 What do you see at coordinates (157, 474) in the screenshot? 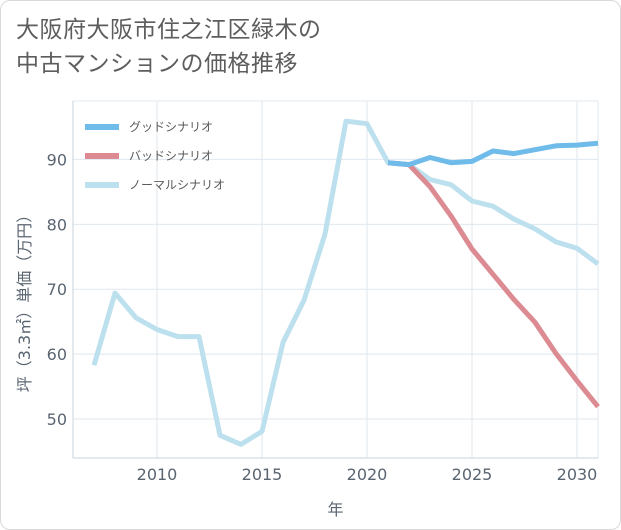
I see `x-tick-label: 2010` at bounding box center [157, 474].